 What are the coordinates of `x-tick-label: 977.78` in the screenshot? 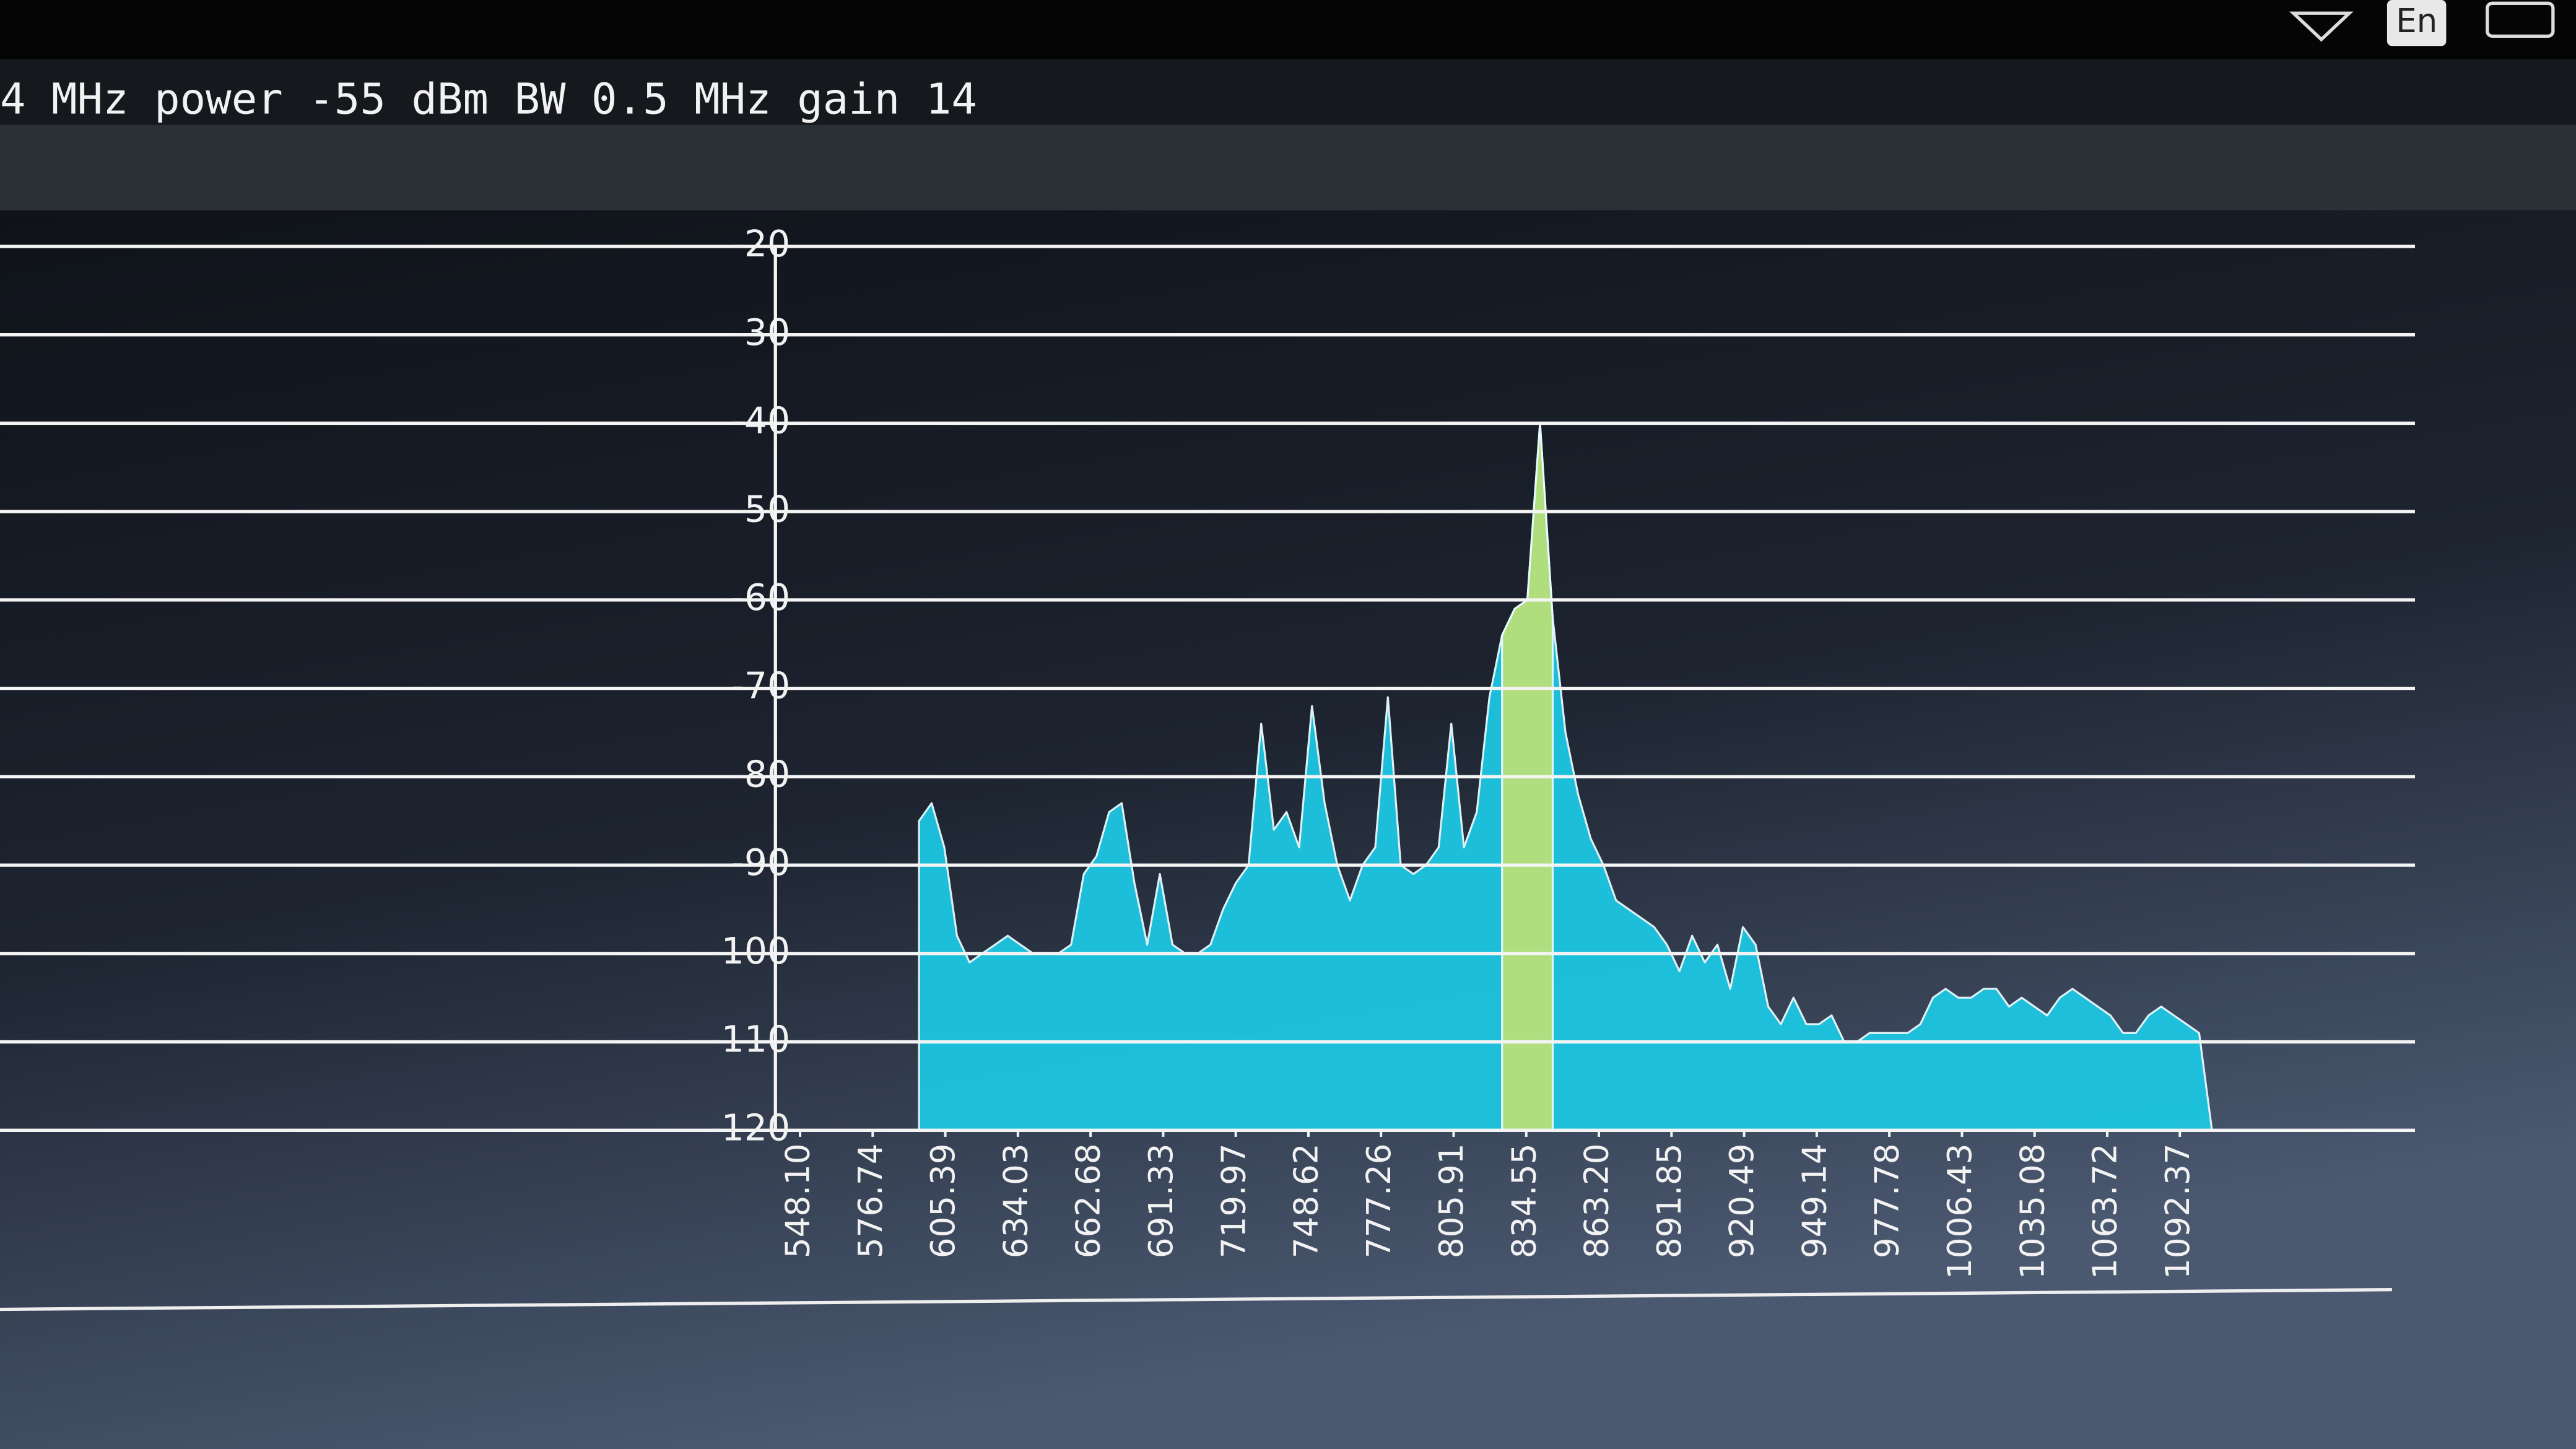 It's located at (1887, 1201).